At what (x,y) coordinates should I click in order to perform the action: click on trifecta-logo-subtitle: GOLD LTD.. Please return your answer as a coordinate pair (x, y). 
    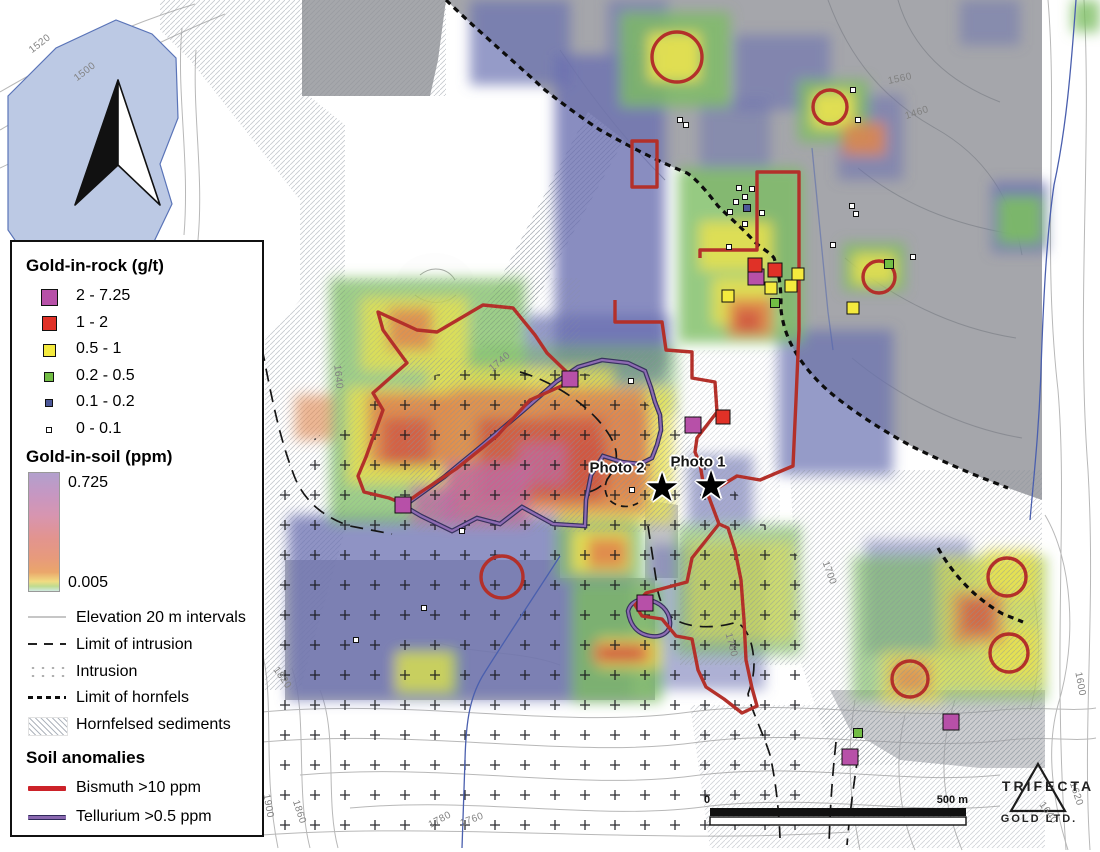
    Looking at the image, I should click on (1039, 819).